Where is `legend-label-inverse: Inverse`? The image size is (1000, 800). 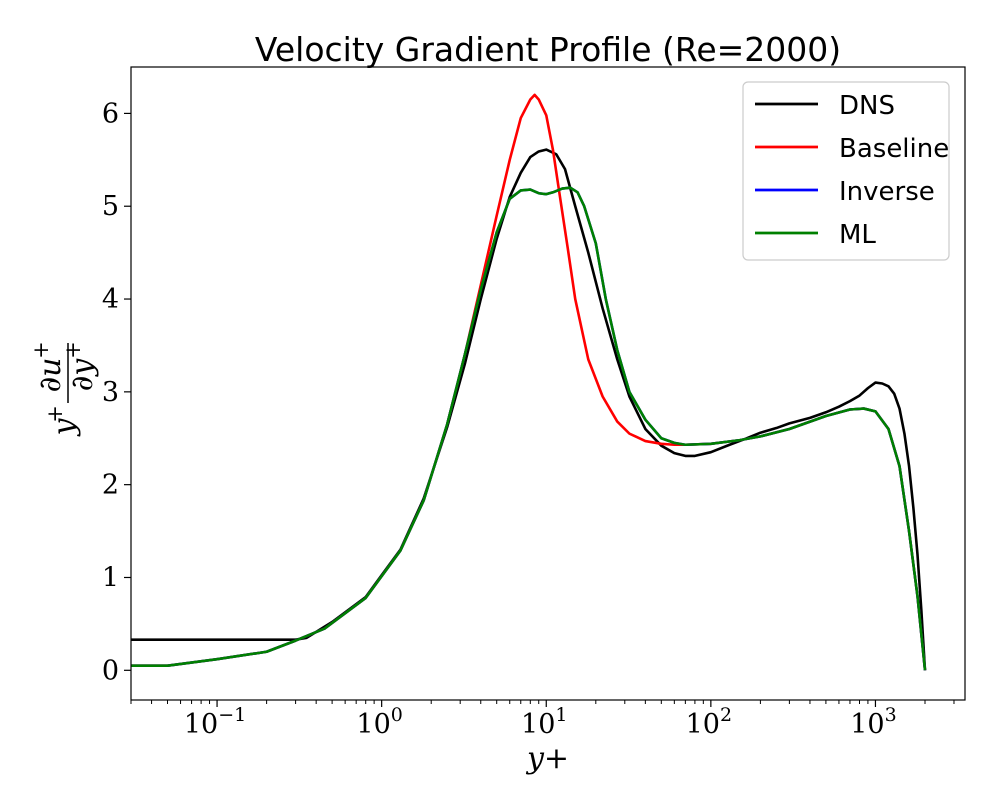
legend-label-inverse: Inverse is located at coordinates (887, 192).